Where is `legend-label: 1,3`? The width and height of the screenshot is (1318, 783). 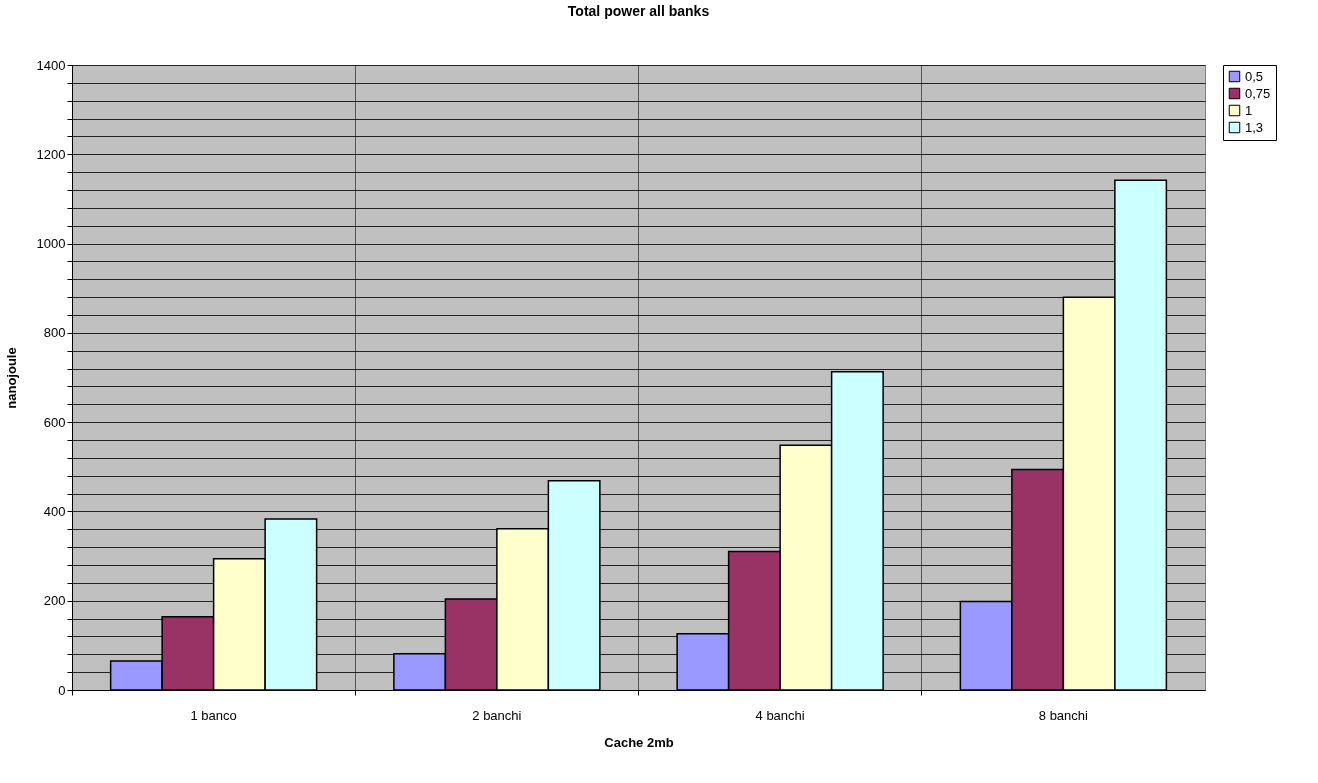
legend-label: 1,3 is located at coordinates (1254, 127).